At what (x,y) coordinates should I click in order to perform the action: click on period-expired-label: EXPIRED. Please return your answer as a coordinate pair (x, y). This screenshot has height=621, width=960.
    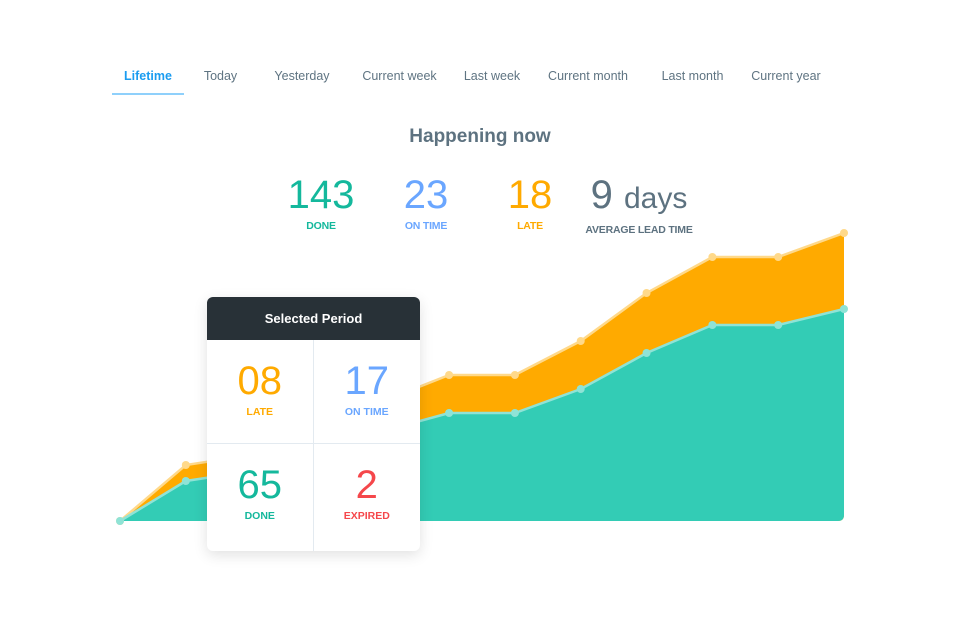
    Looking at the image, I should click on (366, 516).